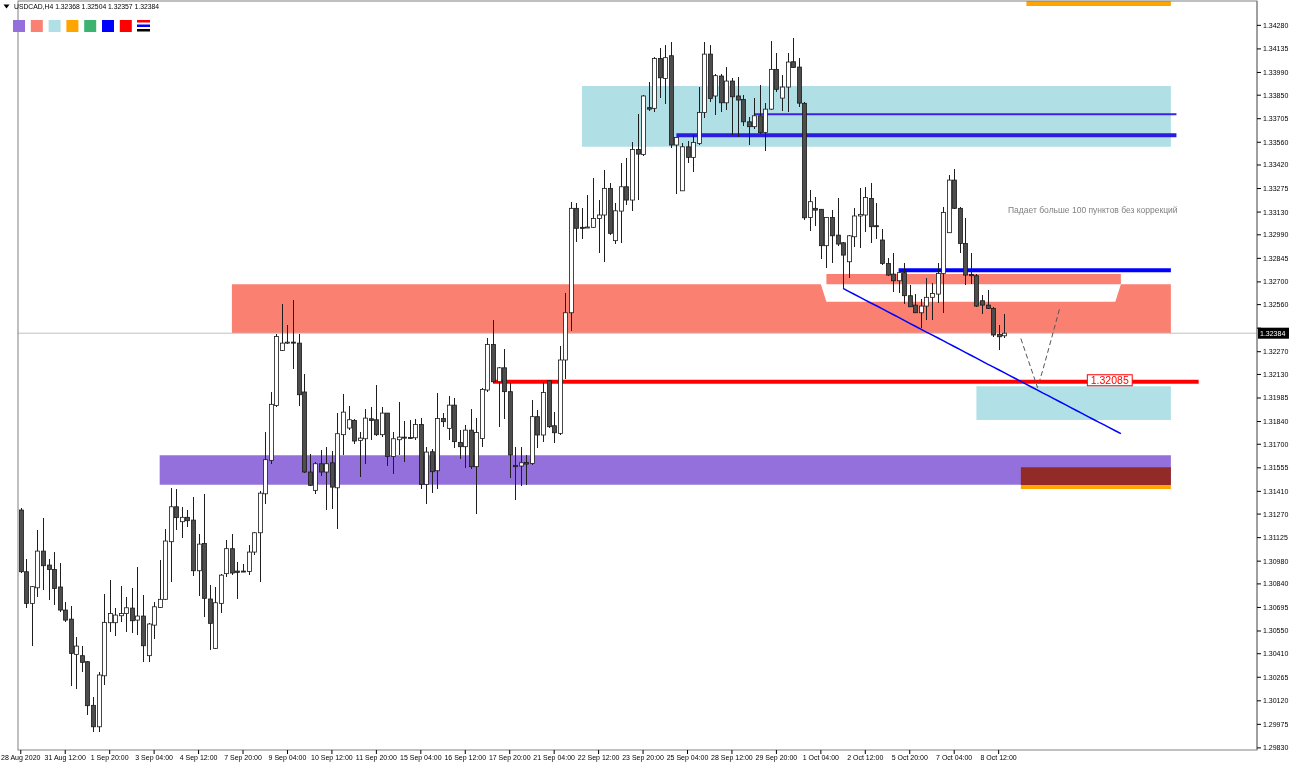 The height and width of the screenshot is (765, 1290). Describe the element at coordinates (1109, 380) in the screenshot. I see `data-label: 1.32085` at that location.